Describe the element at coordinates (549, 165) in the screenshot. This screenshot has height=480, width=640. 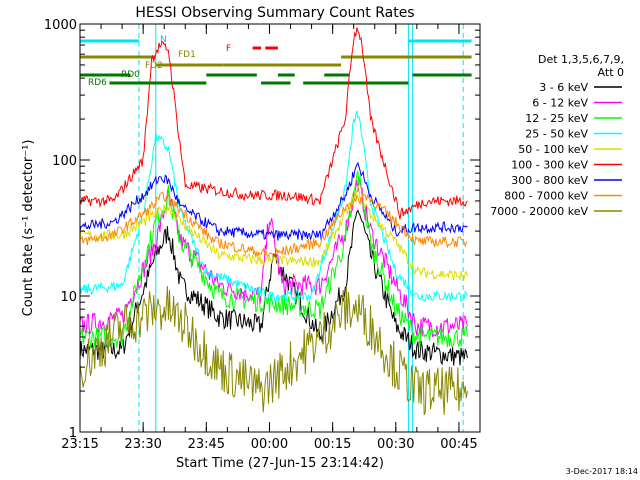
I see `legend-entry-label: 100 - 300 keV` at that location.